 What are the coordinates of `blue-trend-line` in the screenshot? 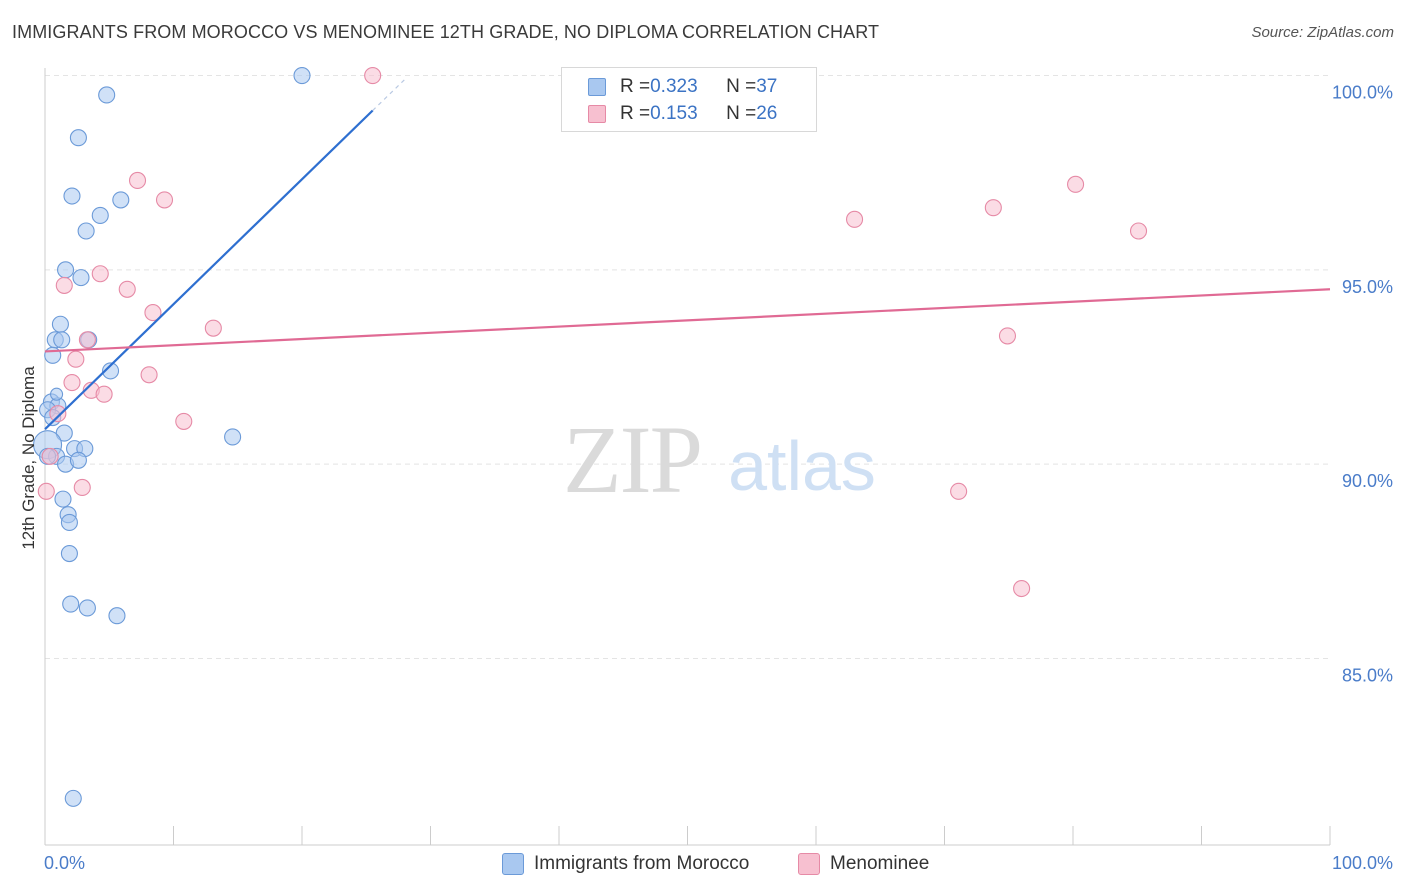 It's located at (209, 269).